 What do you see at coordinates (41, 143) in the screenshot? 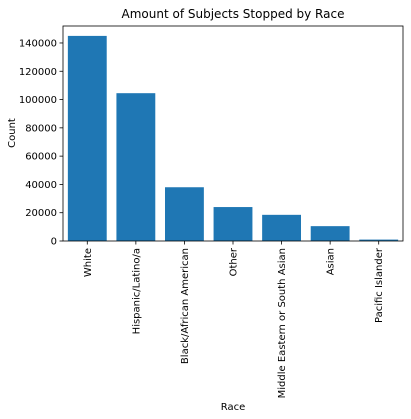
I see `y-axis: 0 20000 40000 60000 80000 100000 120000 140000` at bounding box center [41, 143].